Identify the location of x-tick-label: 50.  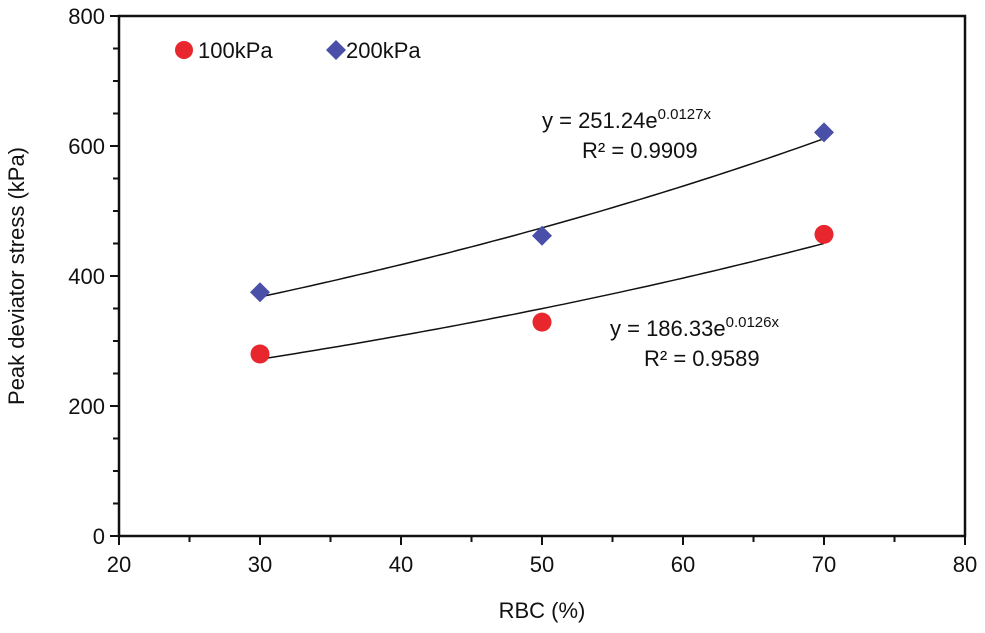
(542, 564).